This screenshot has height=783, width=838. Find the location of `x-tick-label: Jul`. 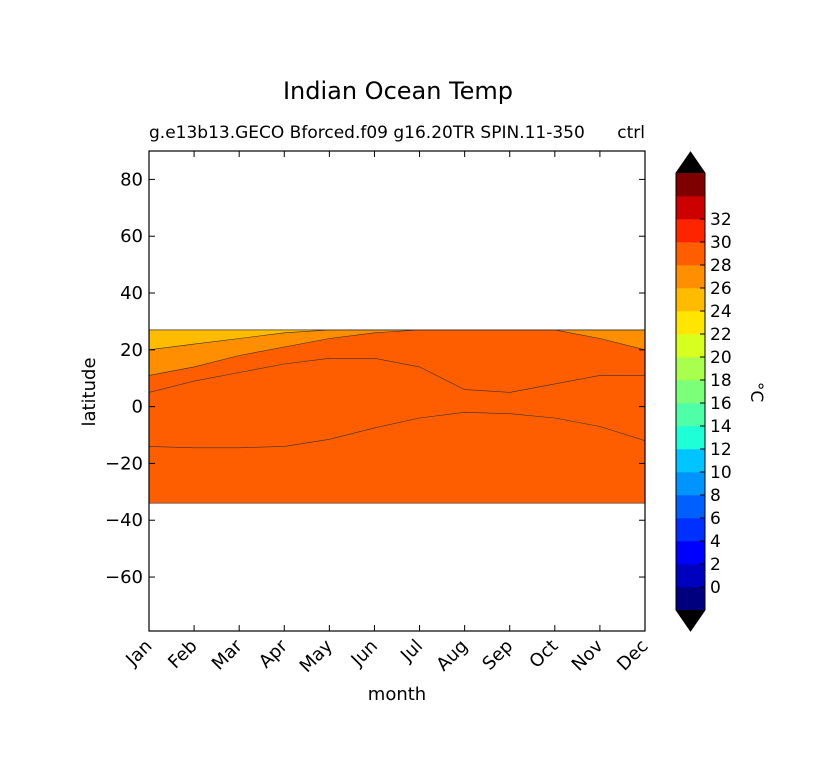

x-tick-label: Jul is located at coordinates (411, 651).